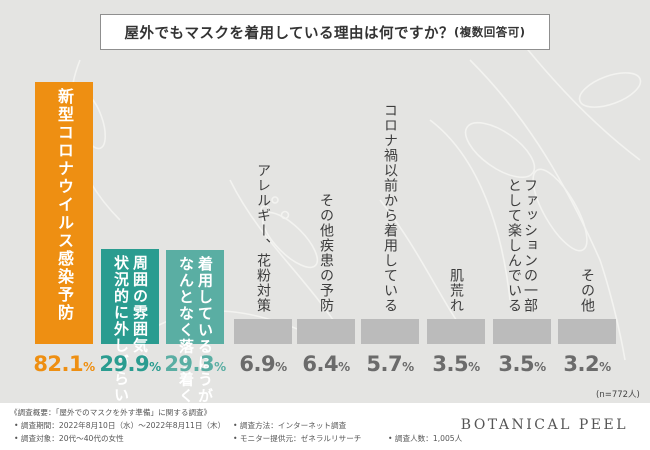 The image size is (650, 450). I want to click on category-label-1: 新型コロナウイルス感染予防, so click(64, 205).